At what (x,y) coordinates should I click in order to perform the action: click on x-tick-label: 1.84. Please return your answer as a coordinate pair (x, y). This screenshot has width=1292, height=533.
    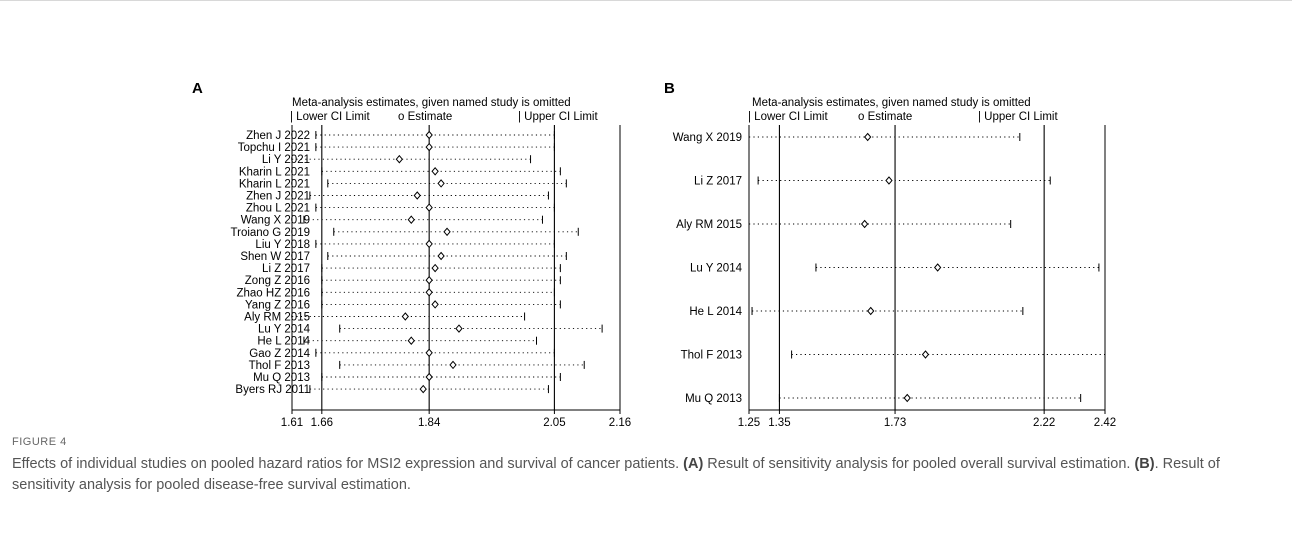
    Looking at the image, I should click on (429, 423).